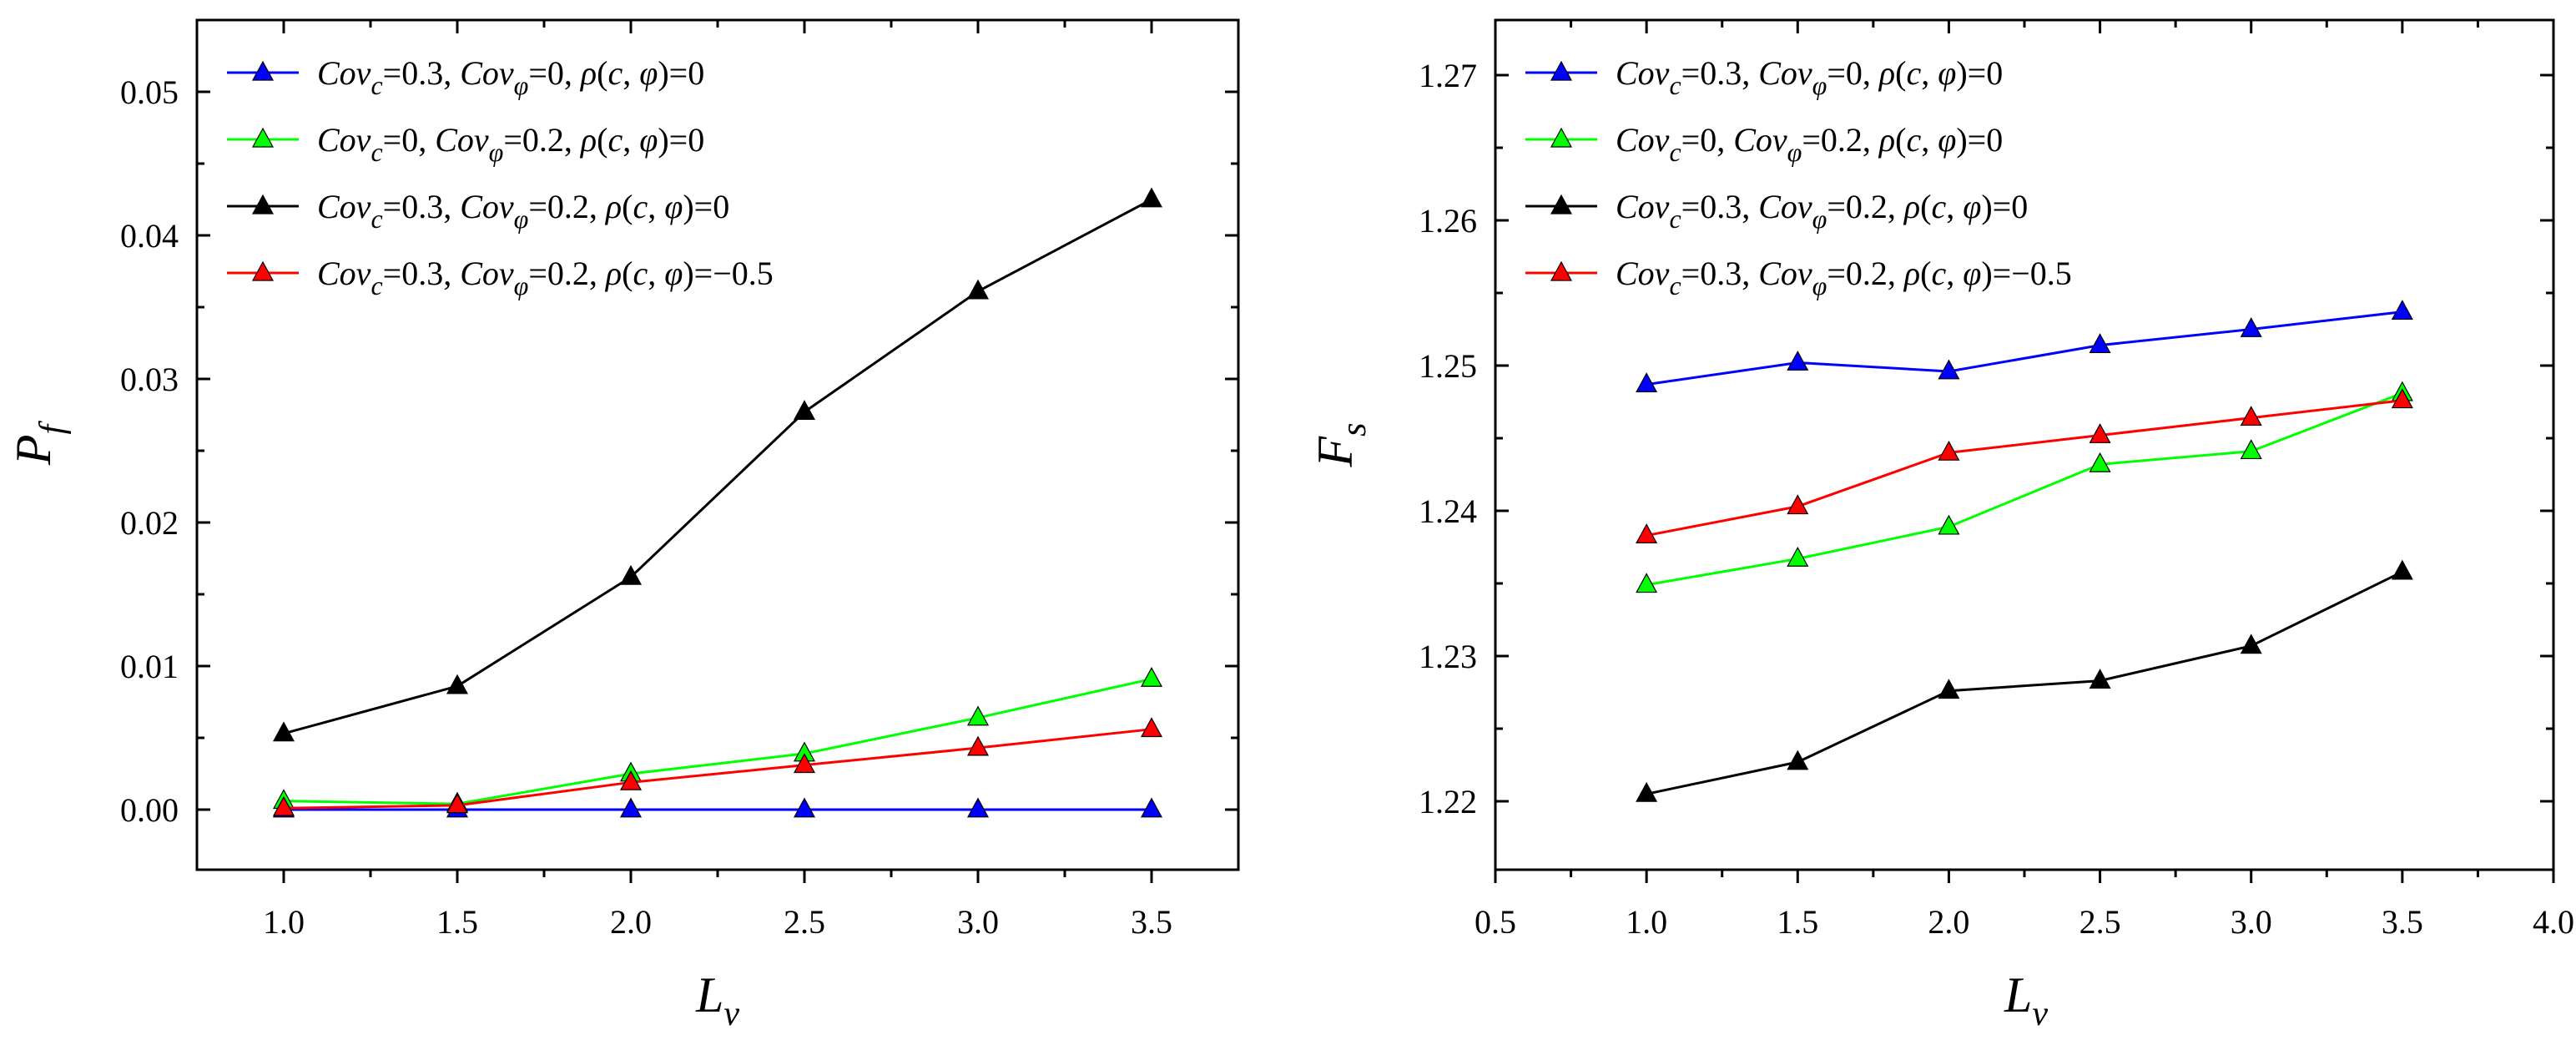  Describe the element at coordinates (1448, 221) in the screenshot. I see `y-tick-label: 1.26` at that location.